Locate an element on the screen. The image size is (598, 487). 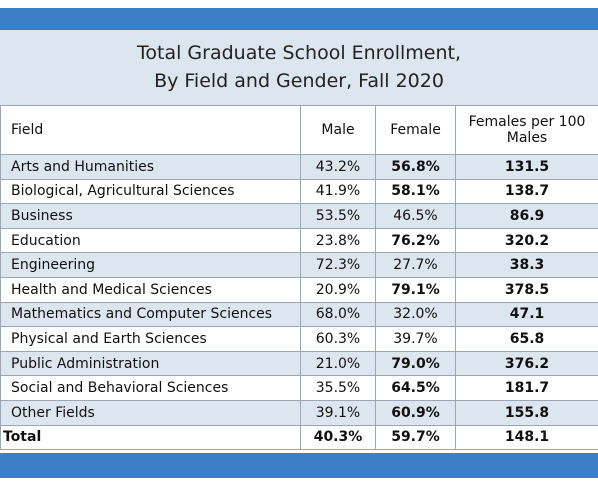
value-cell: 138.7 is located at coordinates (526, 191).